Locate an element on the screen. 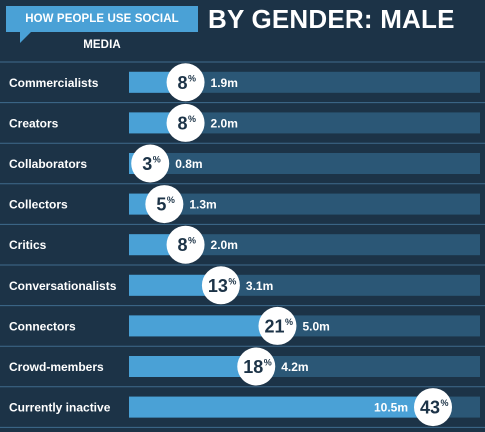 Image resolution: width=485 pixels, height=432 pixels. value-label: 10.5m is located at coordinates (391, 408).